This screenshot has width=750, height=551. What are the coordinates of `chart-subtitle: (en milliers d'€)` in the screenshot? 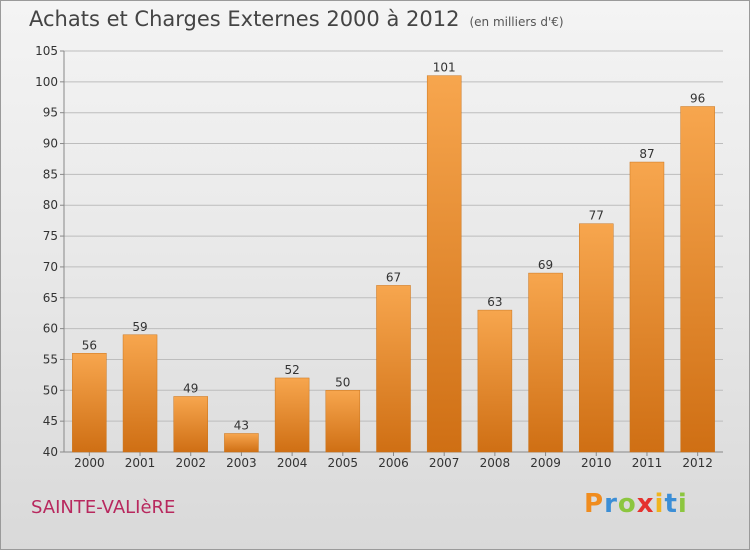 It's located at (516, 22).